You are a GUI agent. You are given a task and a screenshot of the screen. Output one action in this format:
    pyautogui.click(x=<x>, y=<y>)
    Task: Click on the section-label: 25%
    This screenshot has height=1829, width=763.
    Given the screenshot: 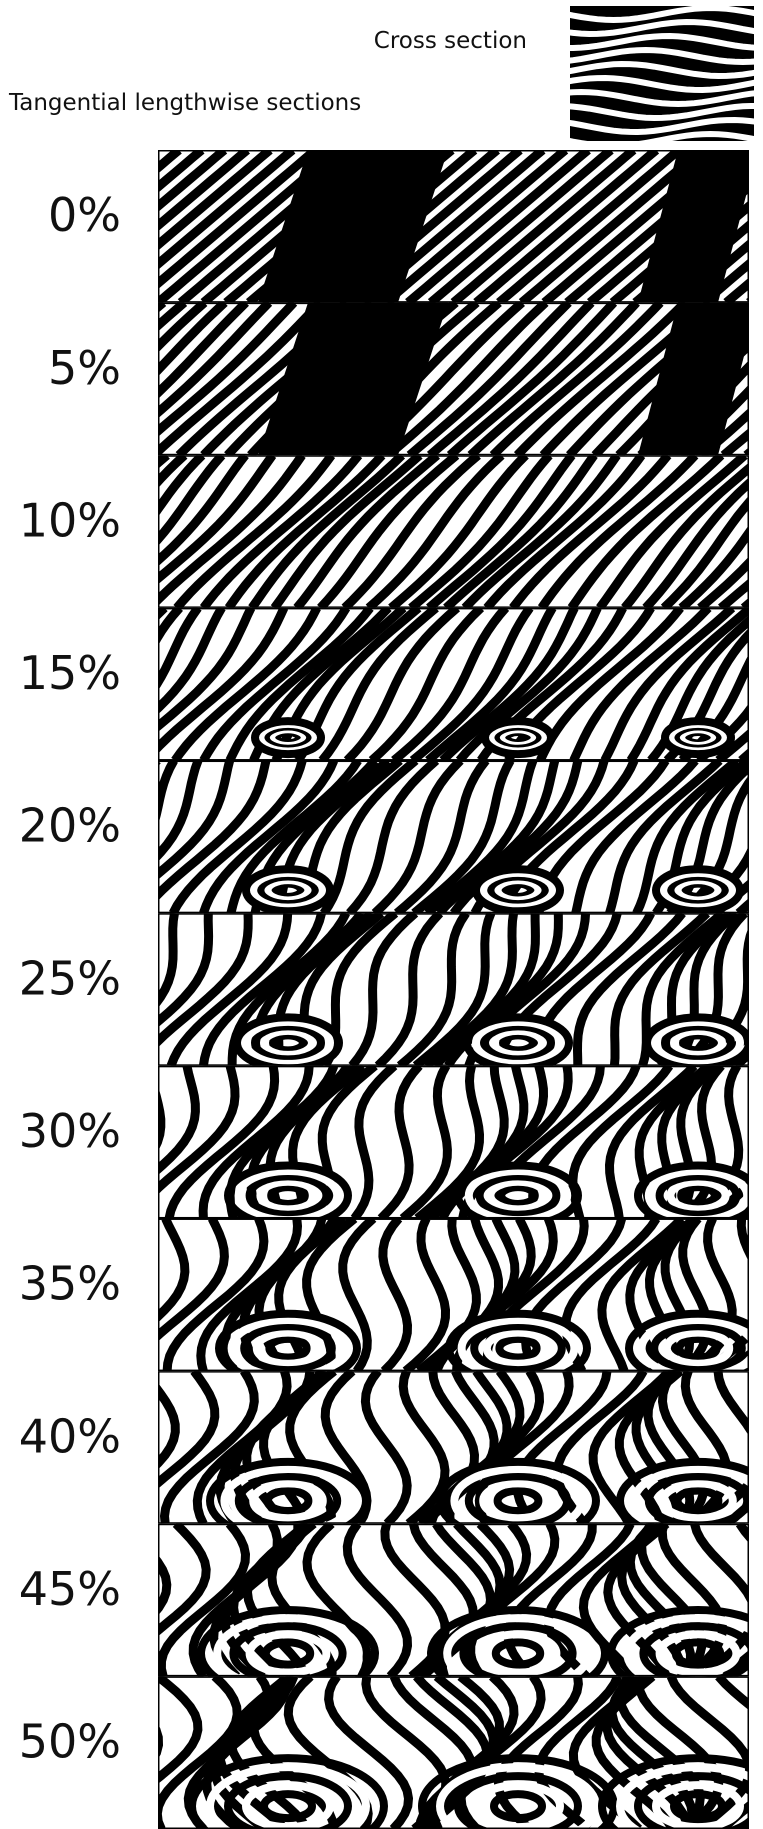 What is the action you would take?
    pyautogui.click(x=70, y=978)
    